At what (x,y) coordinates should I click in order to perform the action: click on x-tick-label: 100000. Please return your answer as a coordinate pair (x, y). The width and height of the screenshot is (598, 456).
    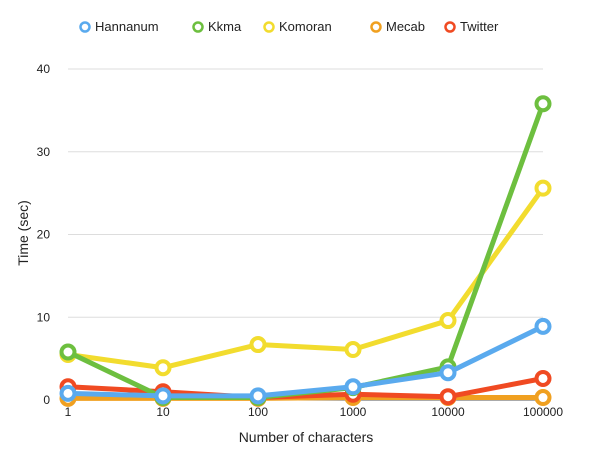
    Looking at the image, I should click on (543, 412).